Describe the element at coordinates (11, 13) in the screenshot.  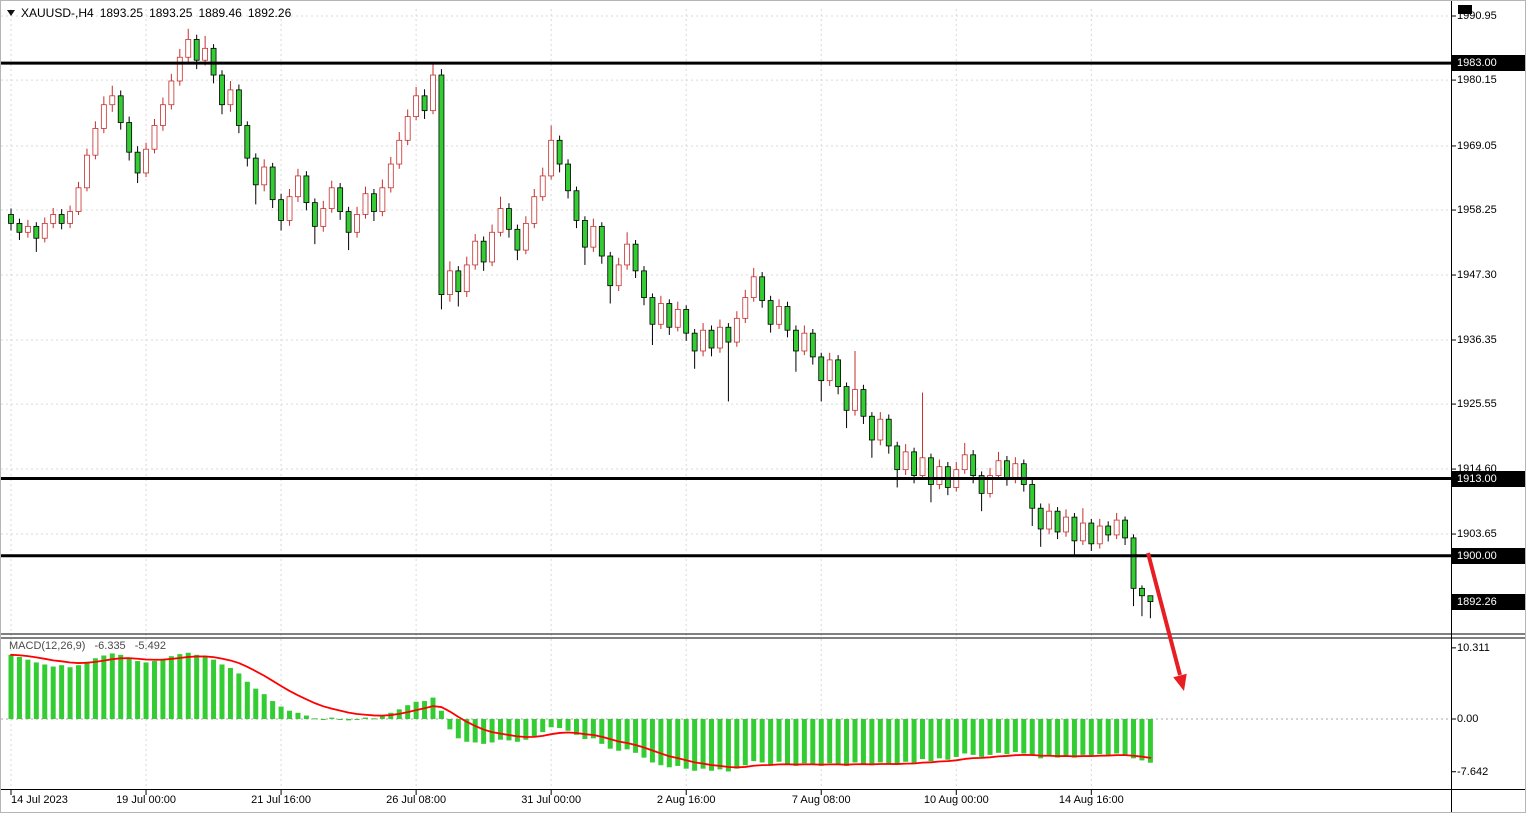
I see `triangle-down-icon` at that location.